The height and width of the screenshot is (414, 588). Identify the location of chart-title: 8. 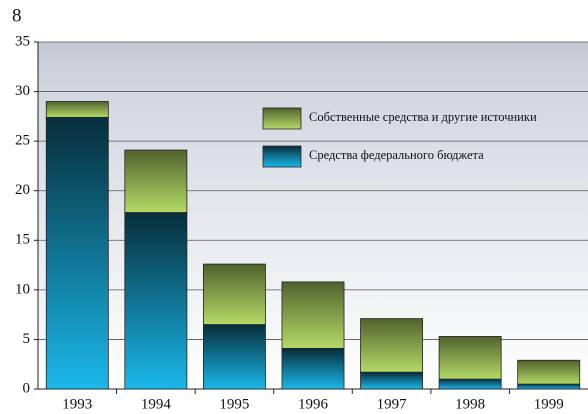
(17, 15).